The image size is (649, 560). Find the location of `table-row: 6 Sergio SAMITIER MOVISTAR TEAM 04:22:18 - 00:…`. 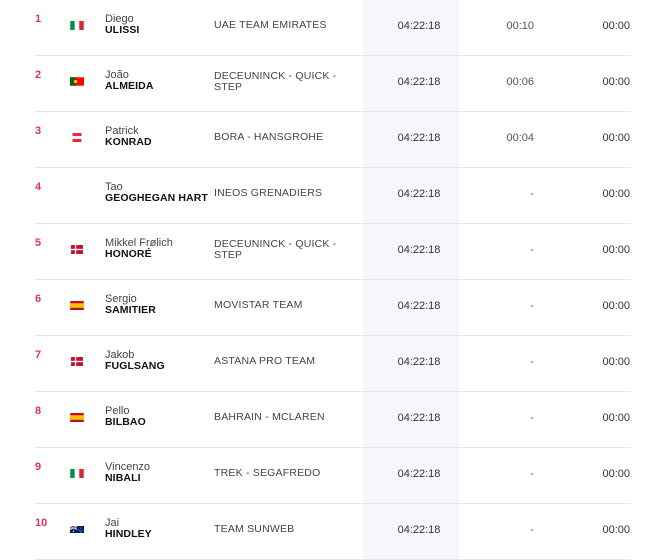

table-row: 6 Sergio SAMITIER MOVISTAR TEAM 04:22:18 - 00:… is located at coordinates (324, 308).